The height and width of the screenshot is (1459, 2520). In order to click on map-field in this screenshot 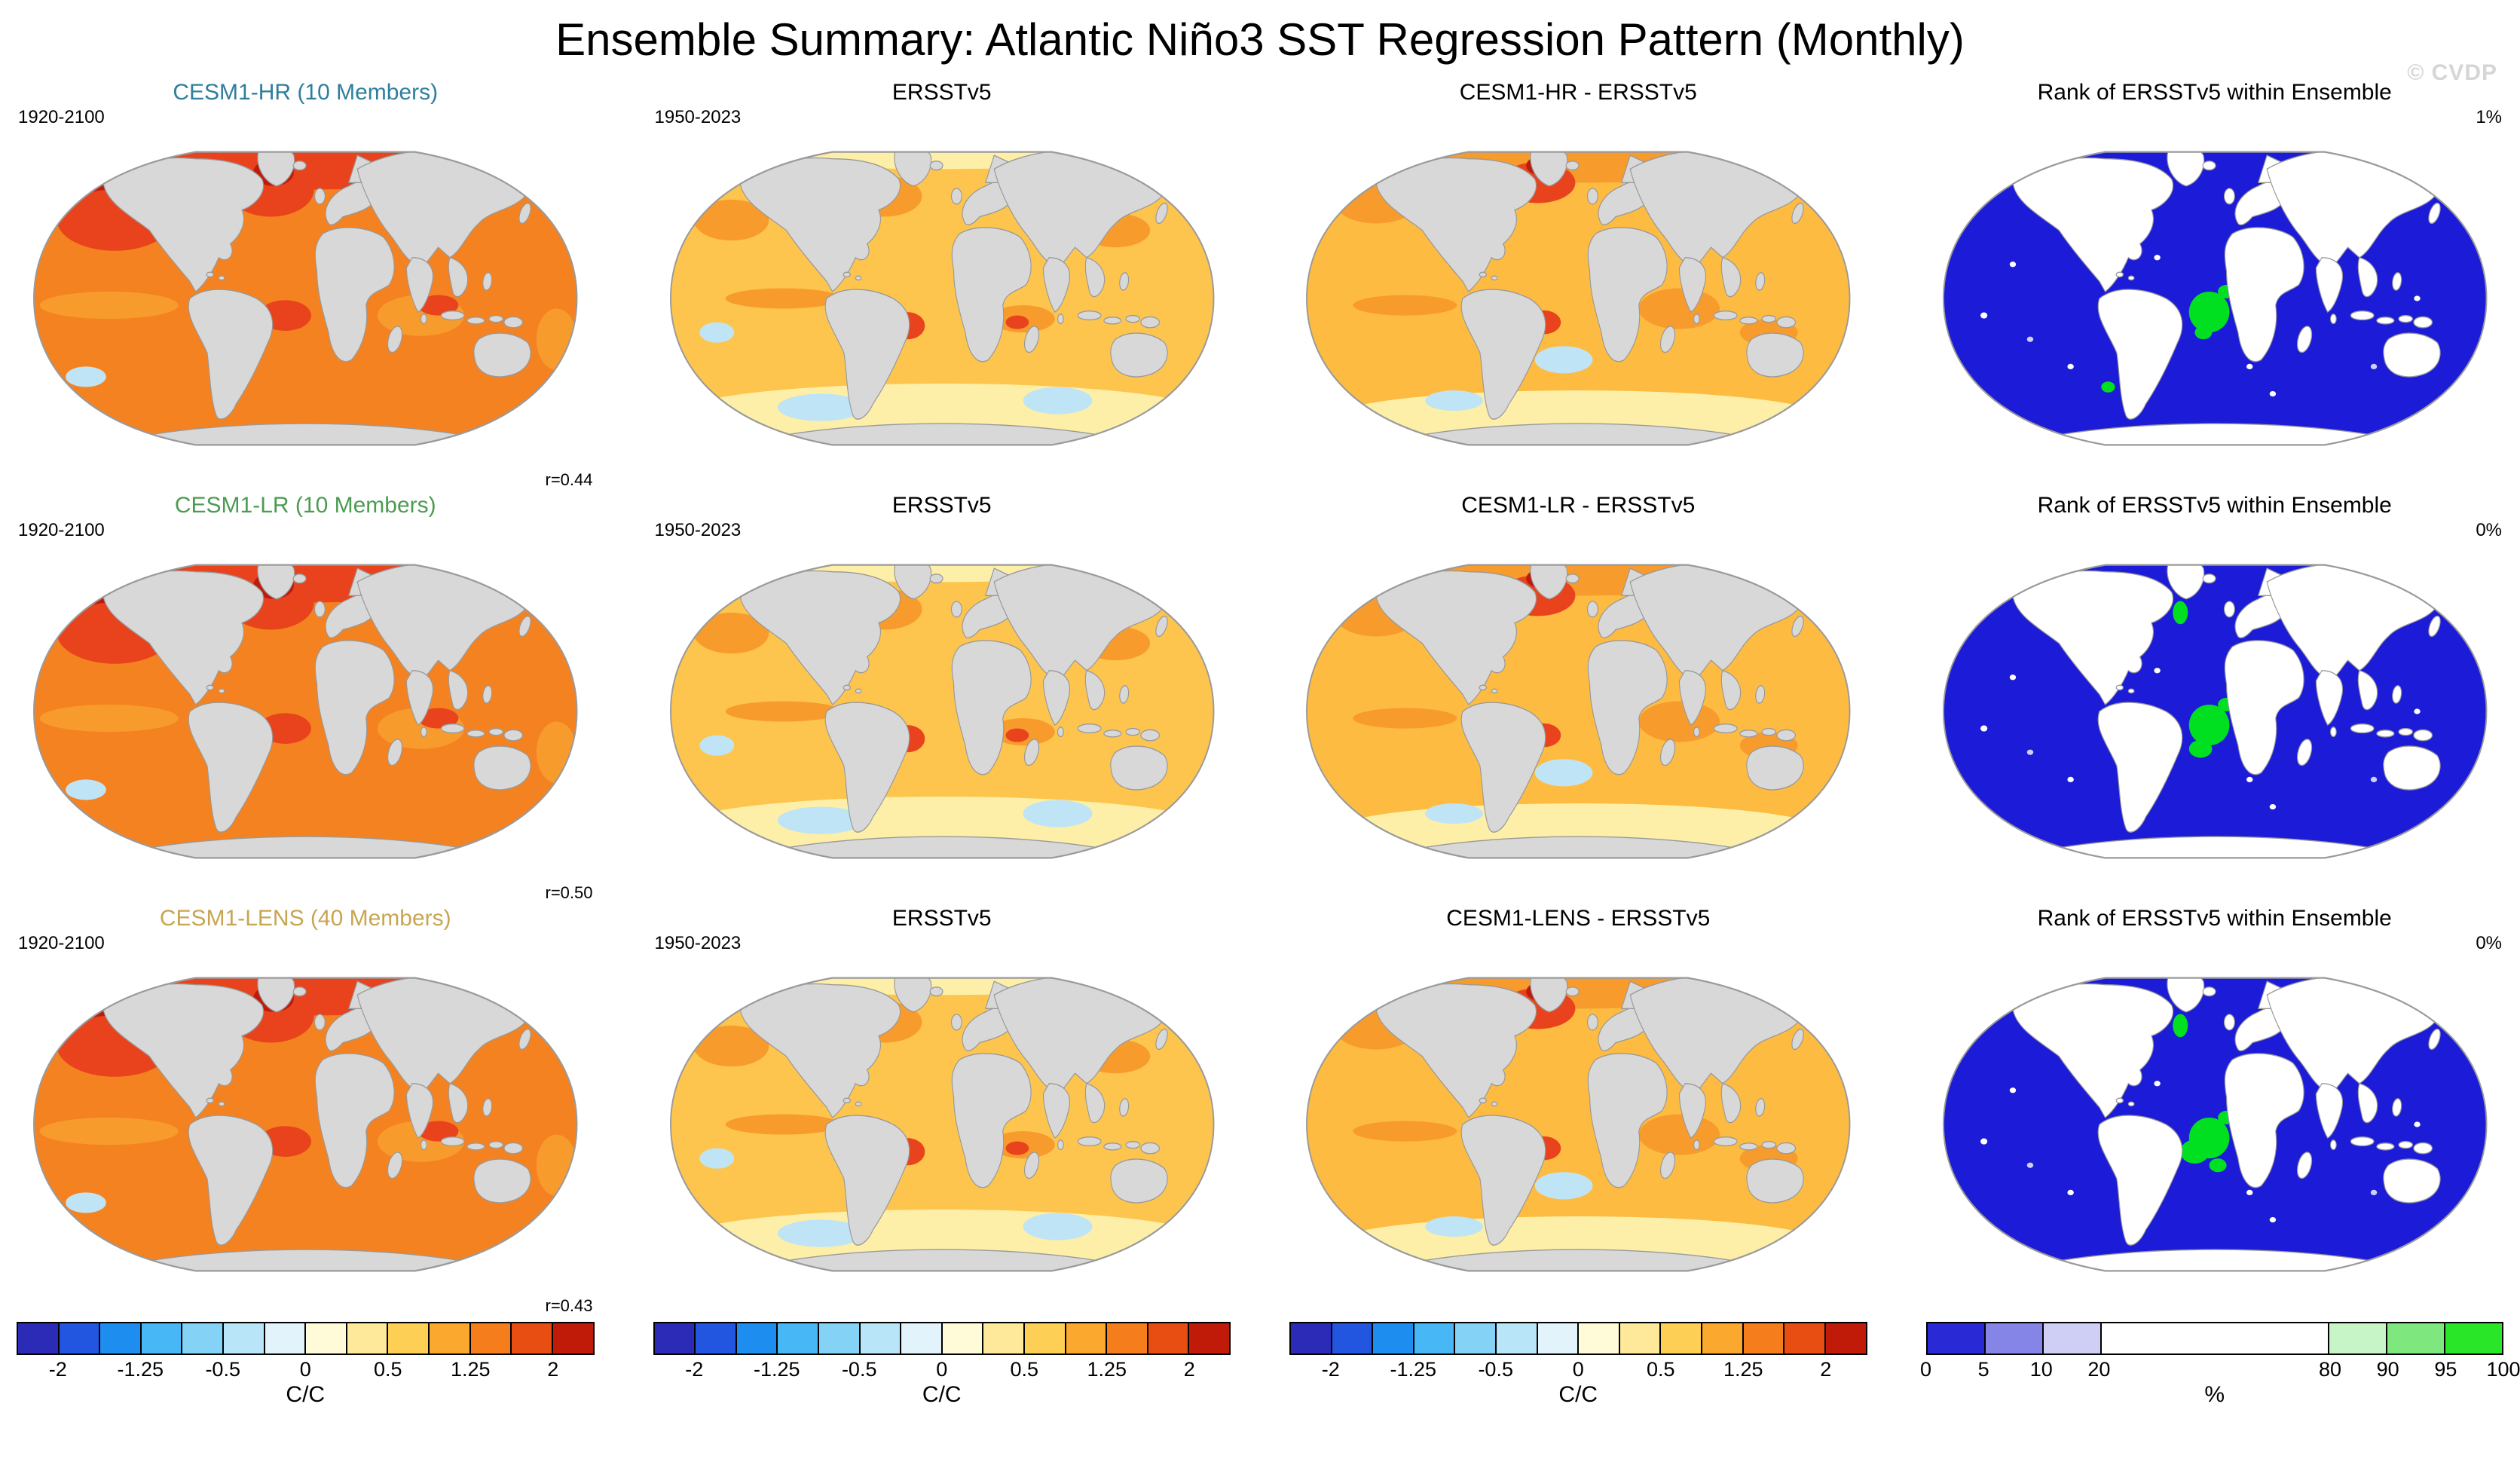, I will do `click(2222, 711)`.